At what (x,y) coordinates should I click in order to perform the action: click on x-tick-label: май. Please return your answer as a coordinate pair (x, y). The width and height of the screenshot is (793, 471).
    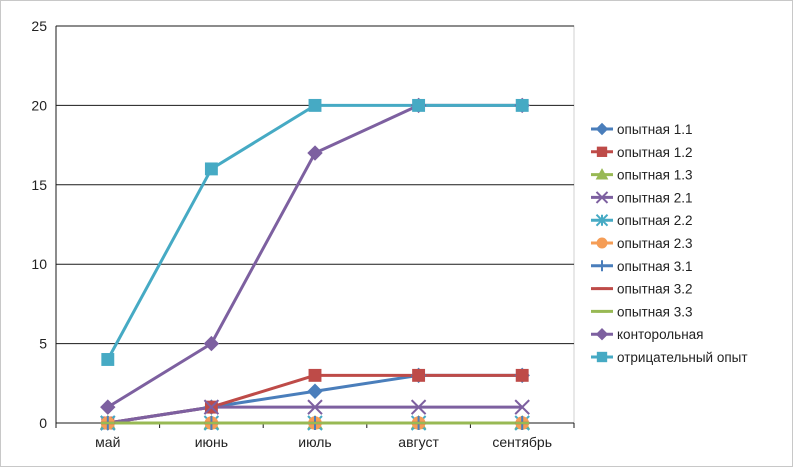
    Looking at the image, I should click on (107, 442).